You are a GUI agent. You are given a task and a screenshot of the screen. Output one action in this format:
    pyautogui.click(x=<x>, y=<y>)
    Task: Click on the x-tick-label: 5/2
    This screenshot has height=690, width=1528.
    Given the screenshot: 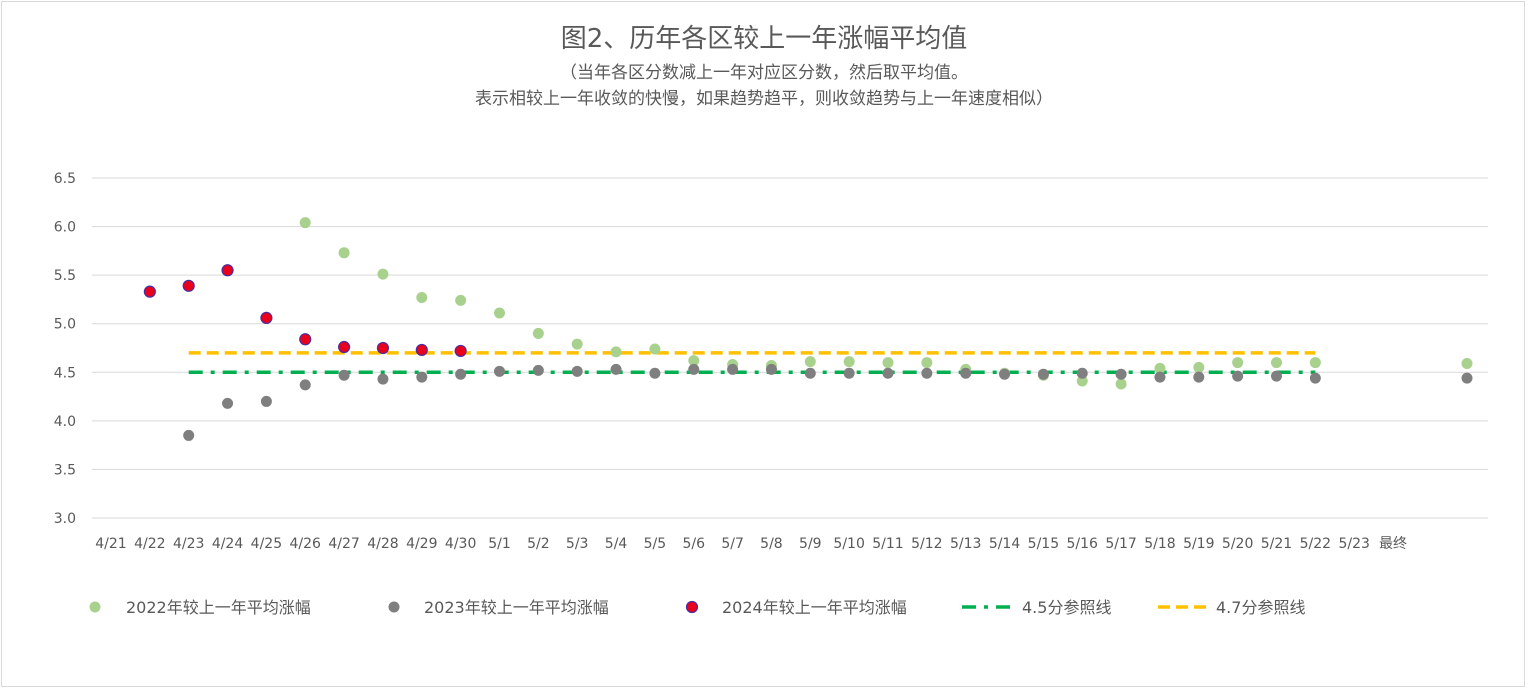 What is the action you would take?
    pyautogui.click(x=538, y=544)
    